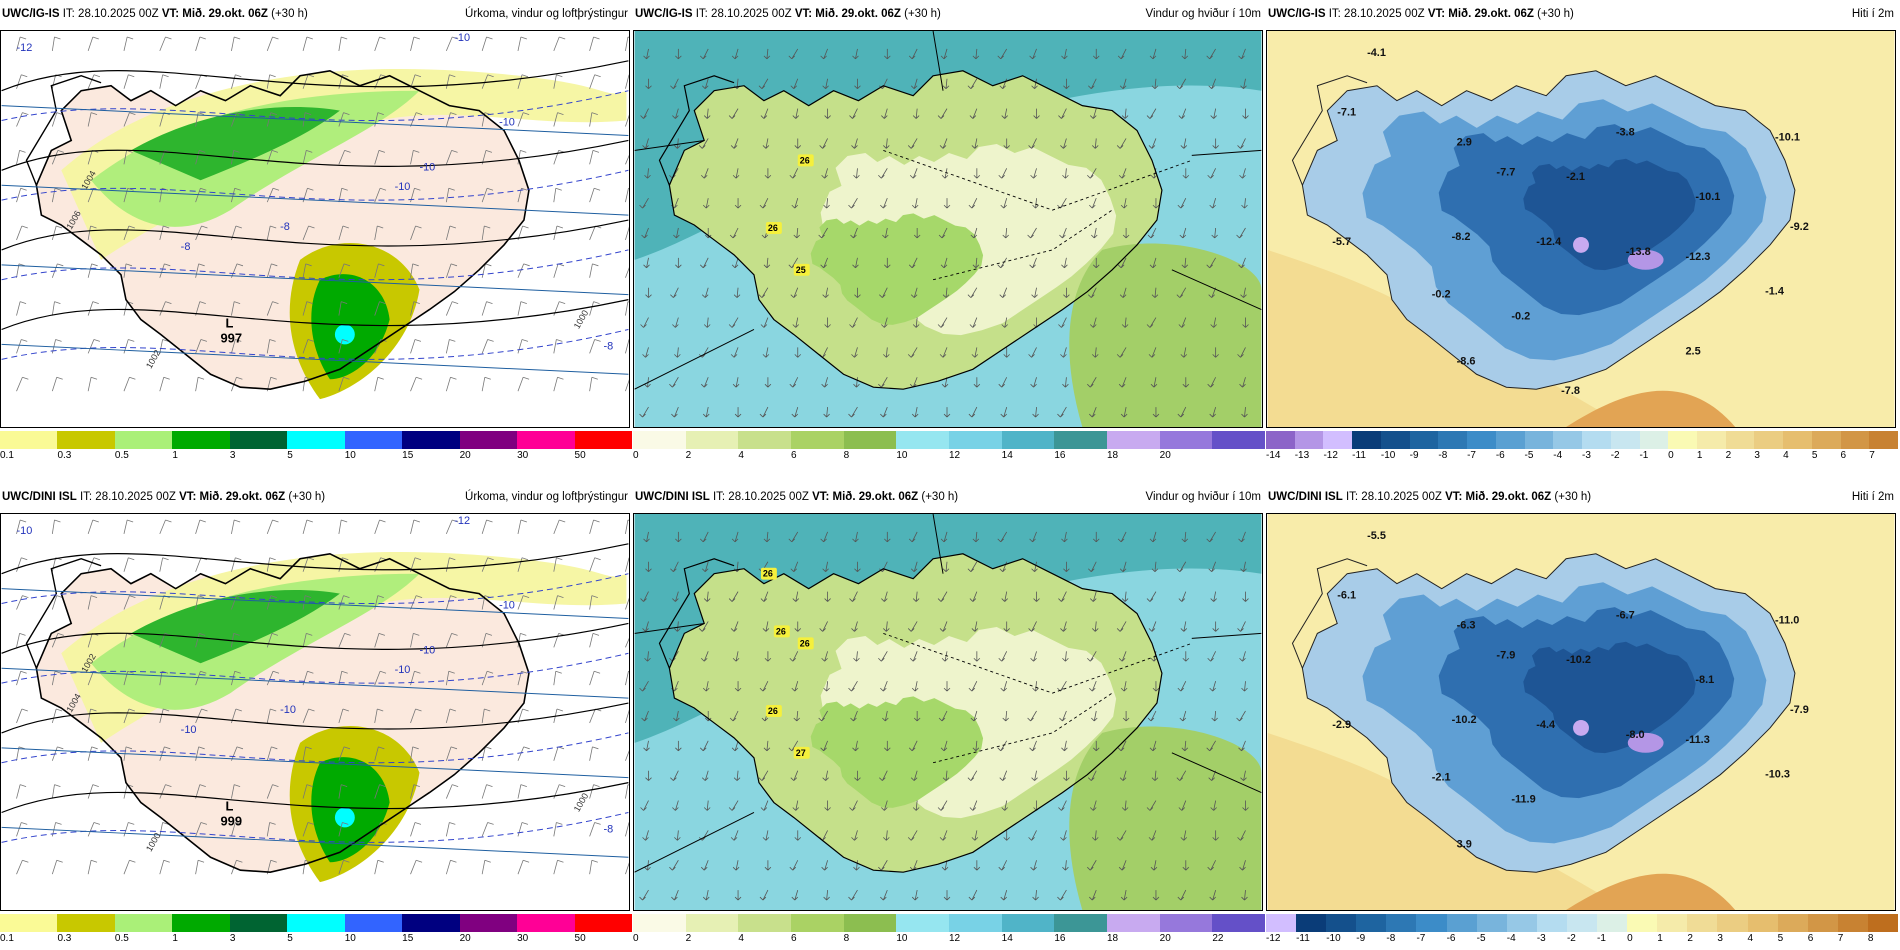  I want to click on wind-arrows, so click(944, 233).